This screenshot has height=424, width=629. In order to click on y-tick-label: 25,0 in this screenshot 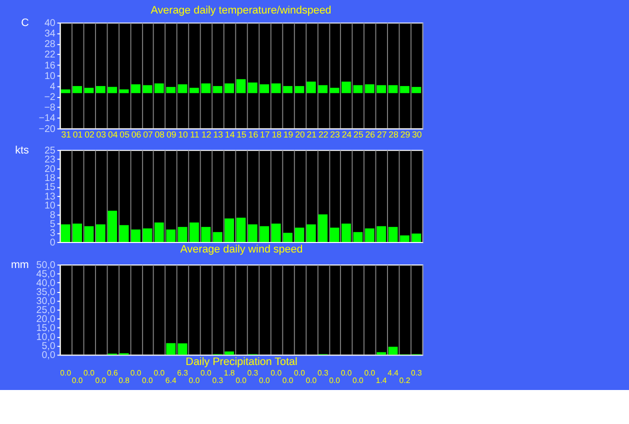, I will do `click(46, 310)`.